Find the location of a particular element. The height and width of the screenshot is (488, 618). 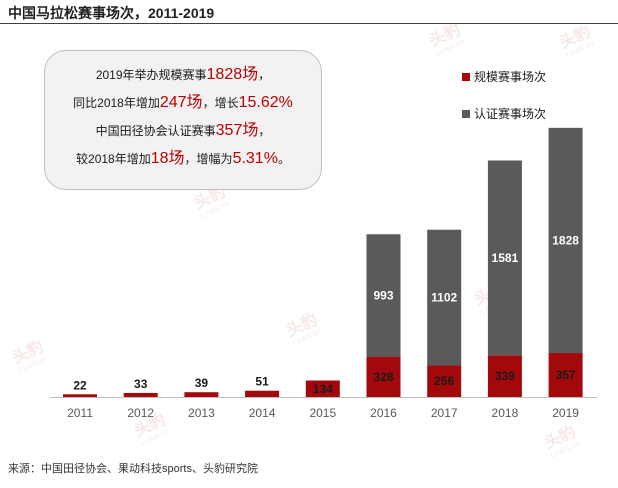

x-tick-label-2019: 2019 is located at coordinates (565, 413).